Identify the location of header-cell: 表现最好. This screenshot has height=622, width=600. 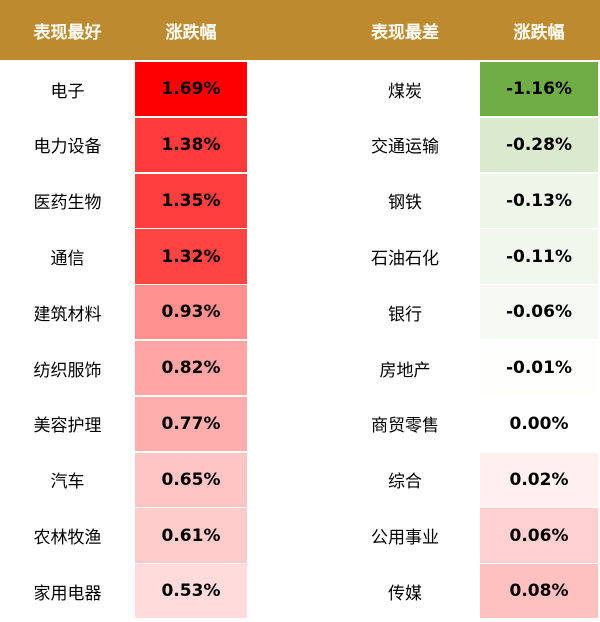
(67, 32).